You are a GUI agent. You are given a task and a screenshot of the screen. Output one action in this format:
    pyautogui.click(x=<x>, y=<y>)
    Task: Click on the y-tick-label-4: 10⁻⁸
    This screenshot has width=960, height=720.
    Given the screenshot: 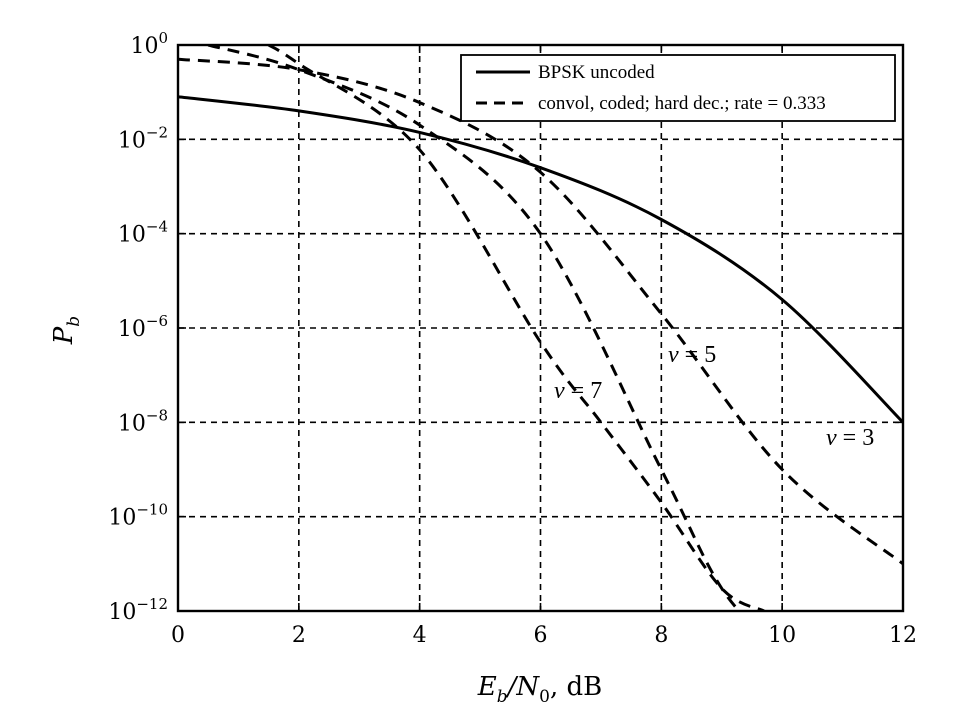 What is the action you would take?
    pyautogui.click(x=143, y=421)
    